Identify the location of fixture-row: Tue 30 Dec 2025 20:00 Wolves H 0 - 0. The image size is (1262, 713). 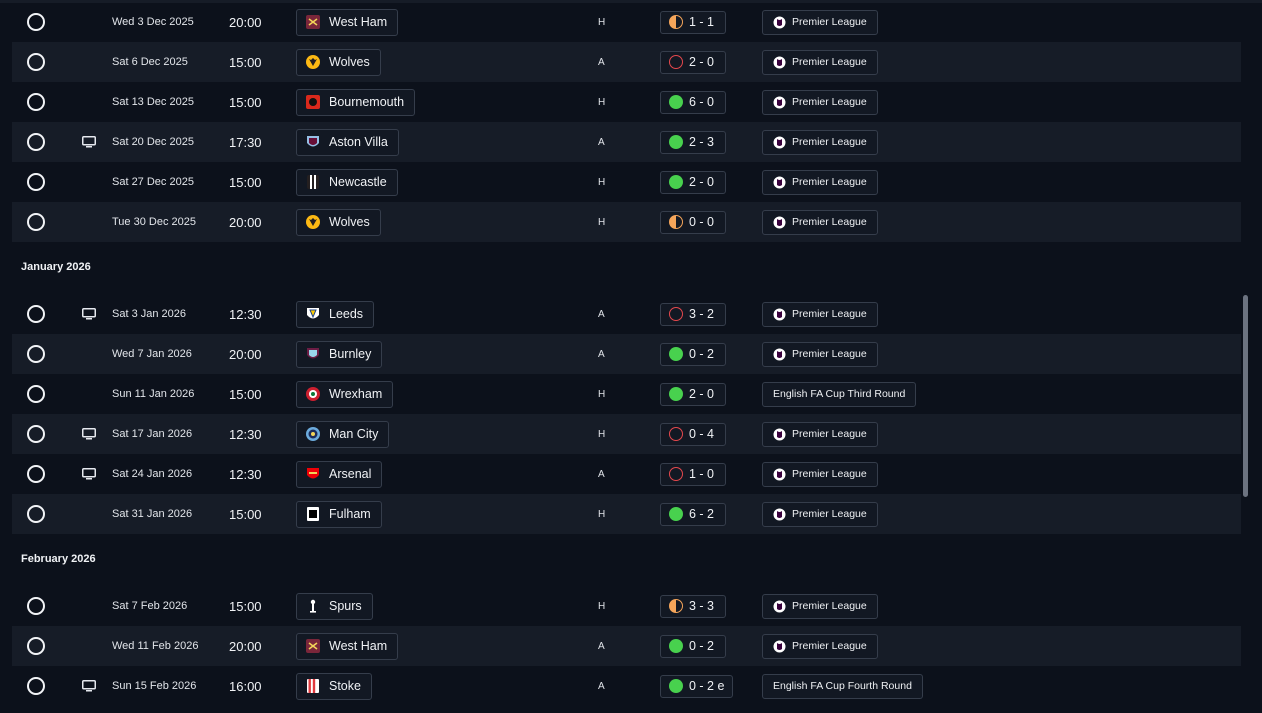
(626, 222).